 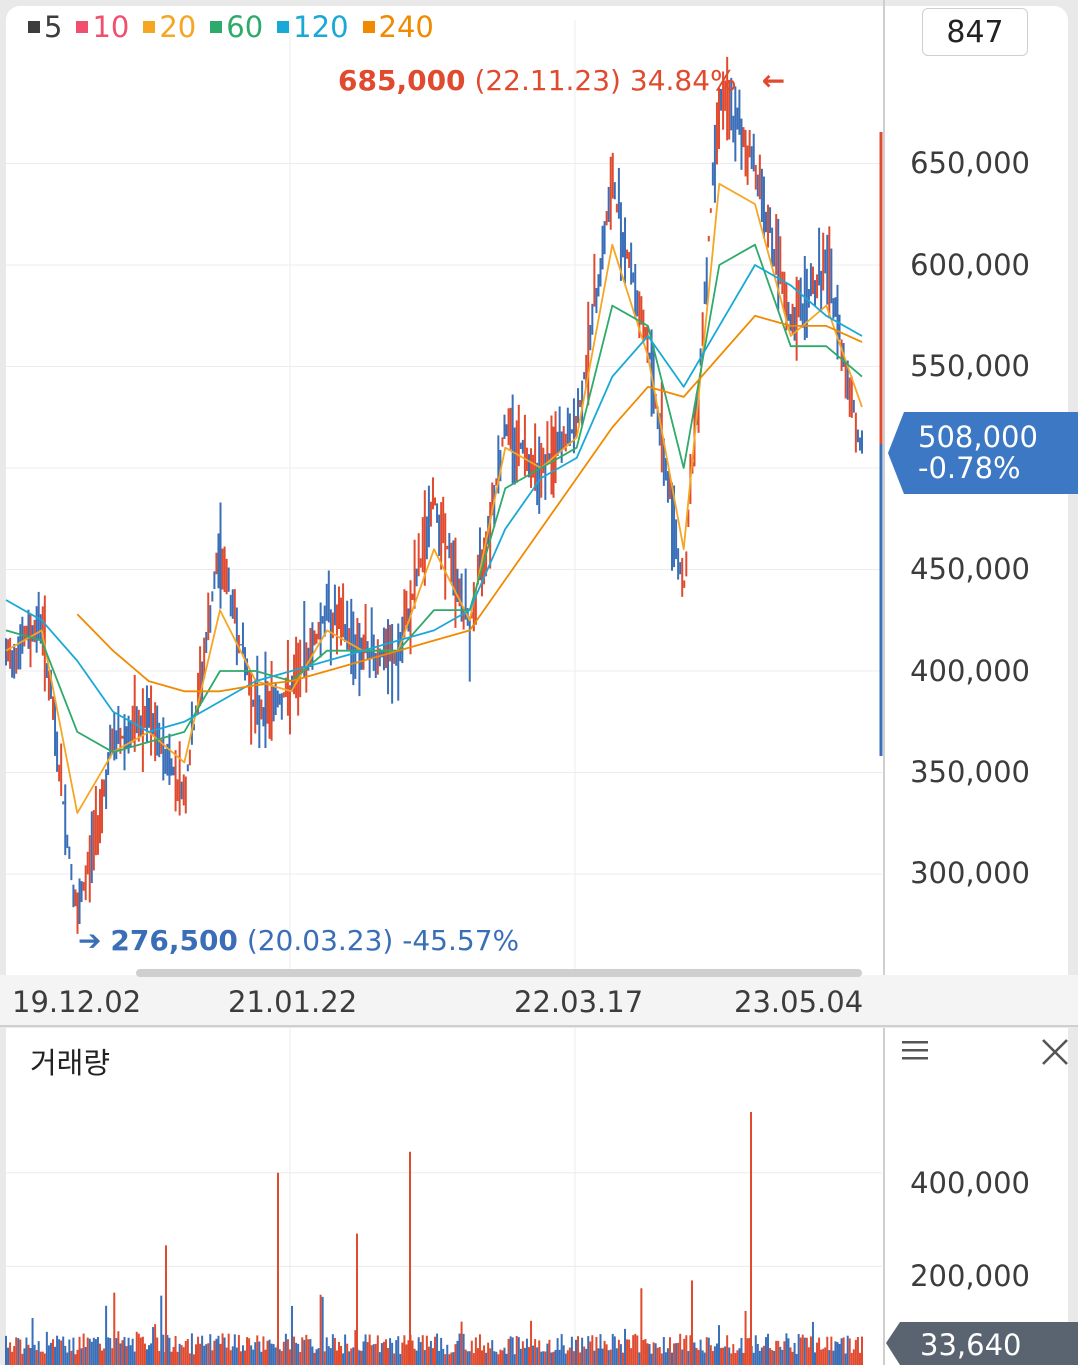 I want to click on legend-label-ma20: 20, so click(x=178, y=27).